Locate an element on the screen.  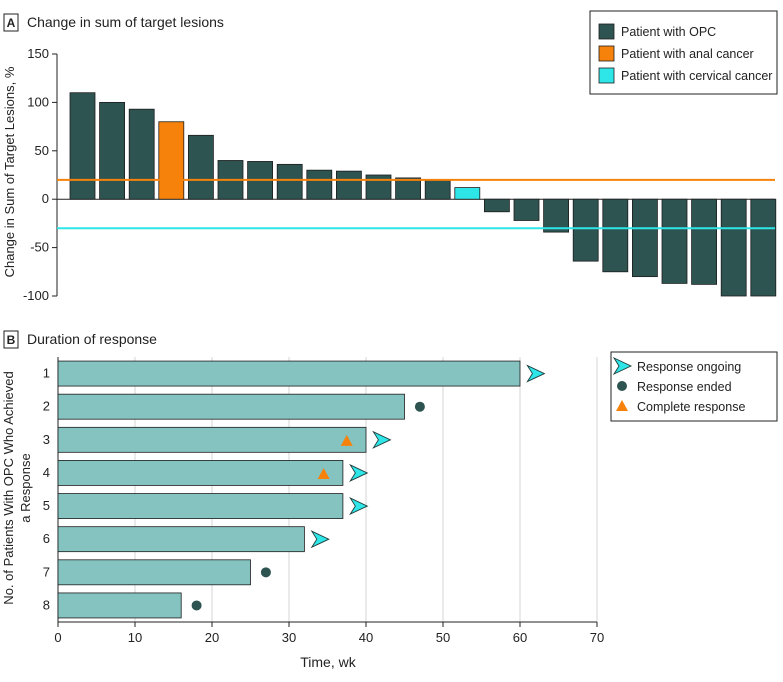
panel-b-row-label: 4 is located at coordinates (46, 472).